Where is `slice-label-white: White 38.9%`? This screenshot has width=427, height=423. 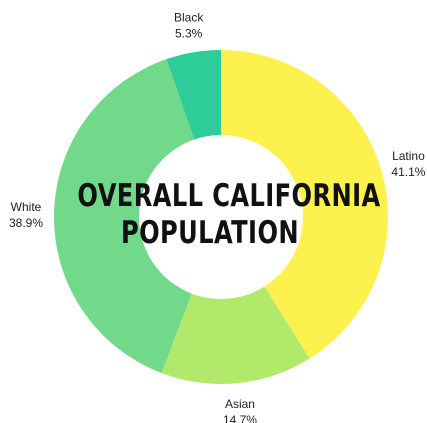
slice-label-white: White 38.9% is located at coordinates (26, 215).